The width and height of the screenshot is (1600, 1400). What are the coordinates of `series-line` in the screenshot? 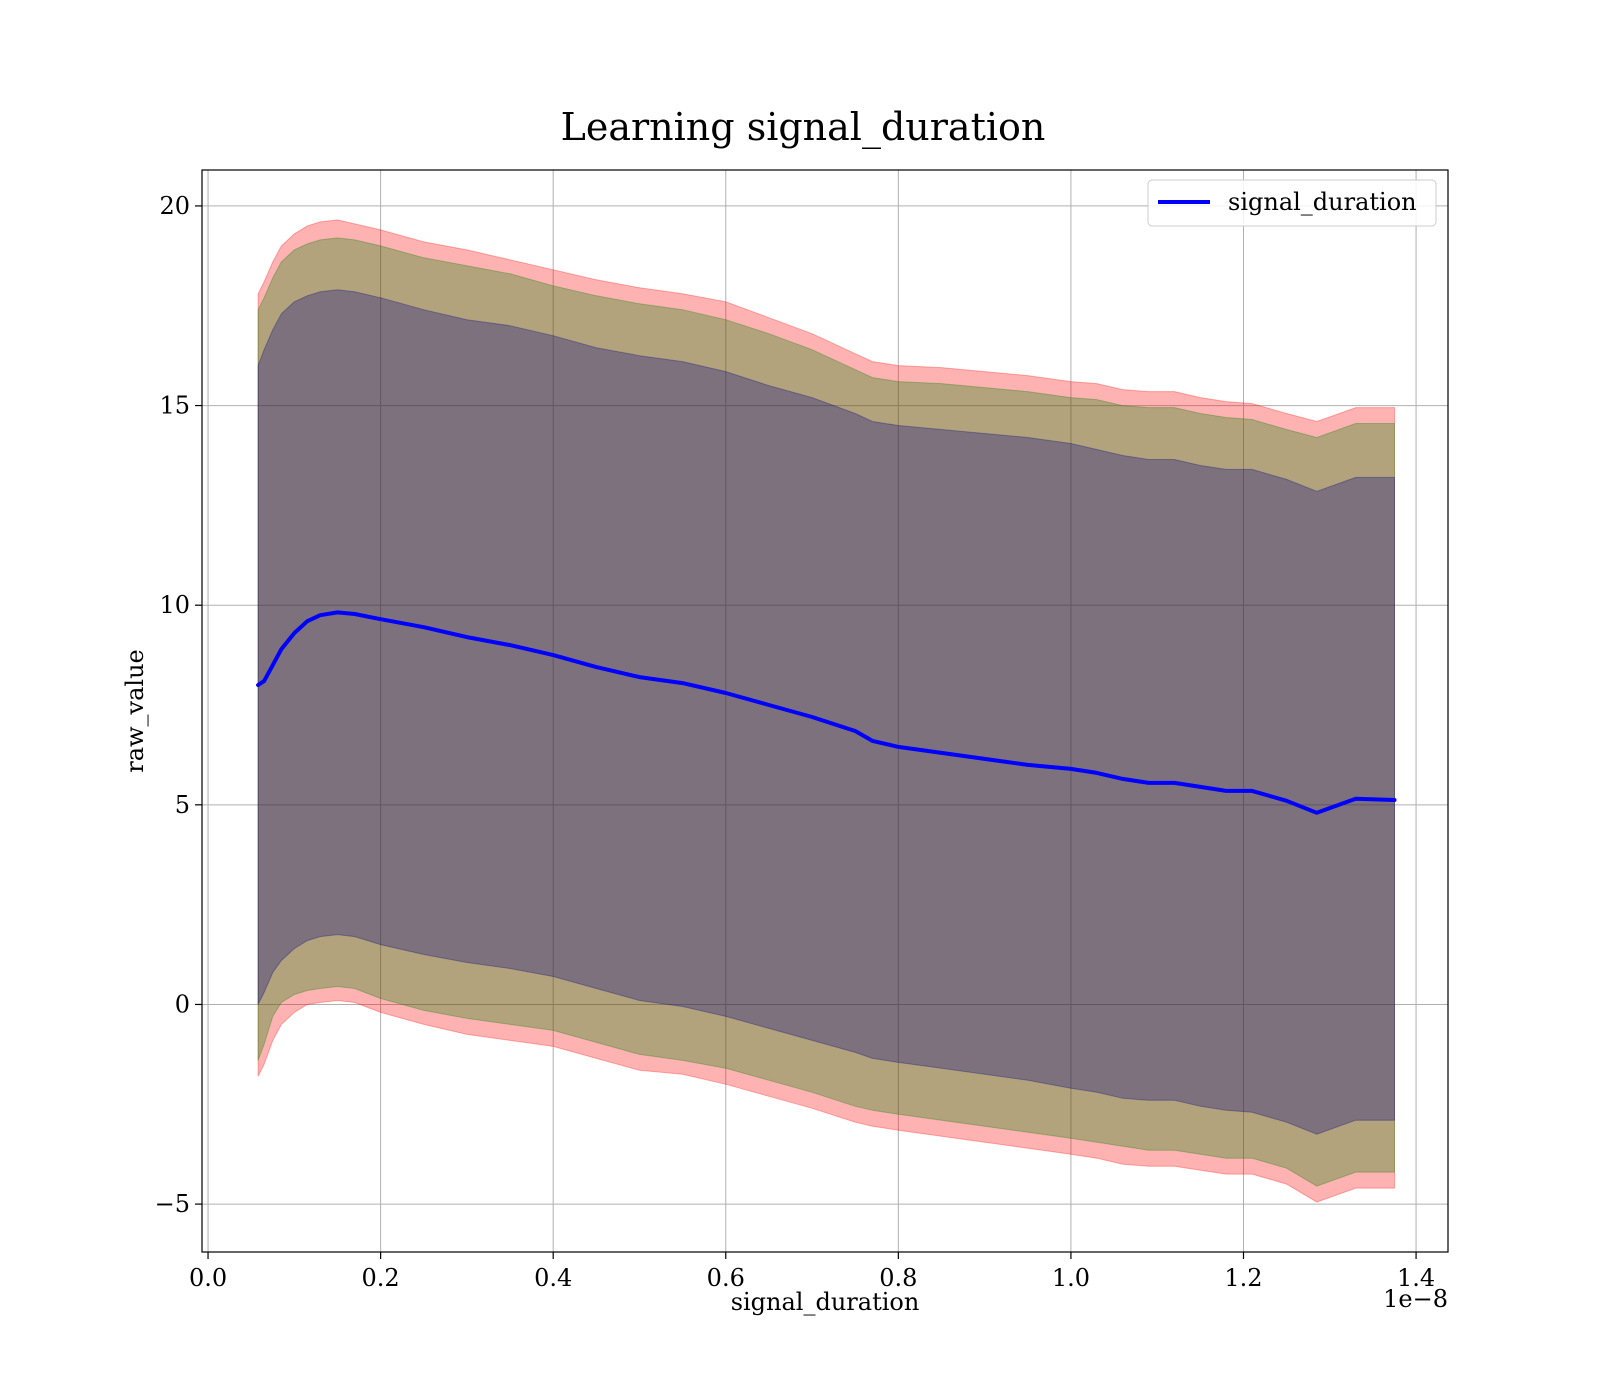 It's located at (826, 712).